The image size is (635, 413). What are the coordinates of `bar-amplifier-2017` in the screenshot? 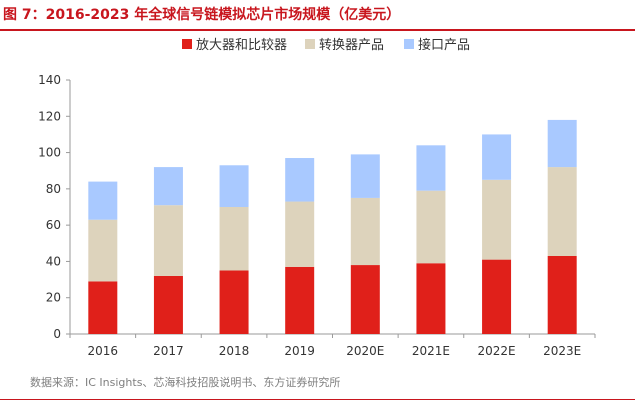 It's located at (168, 304).